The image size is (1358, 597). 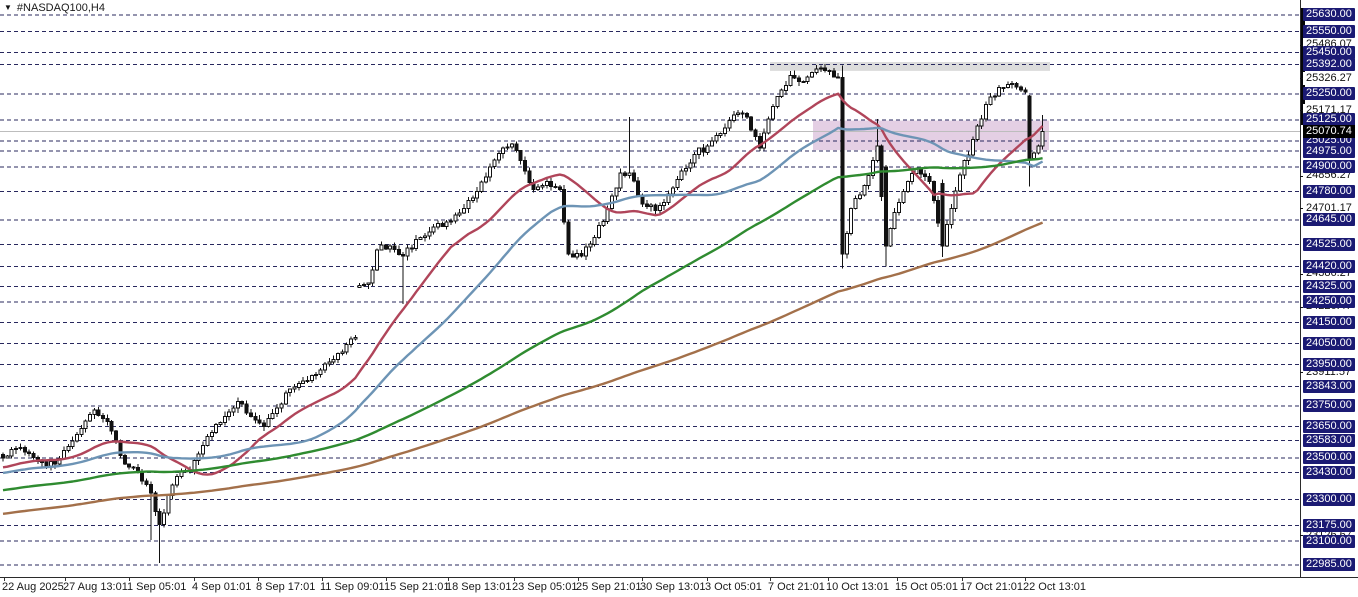 I want to click on price-axis-line, so click(x=1300, y=288).